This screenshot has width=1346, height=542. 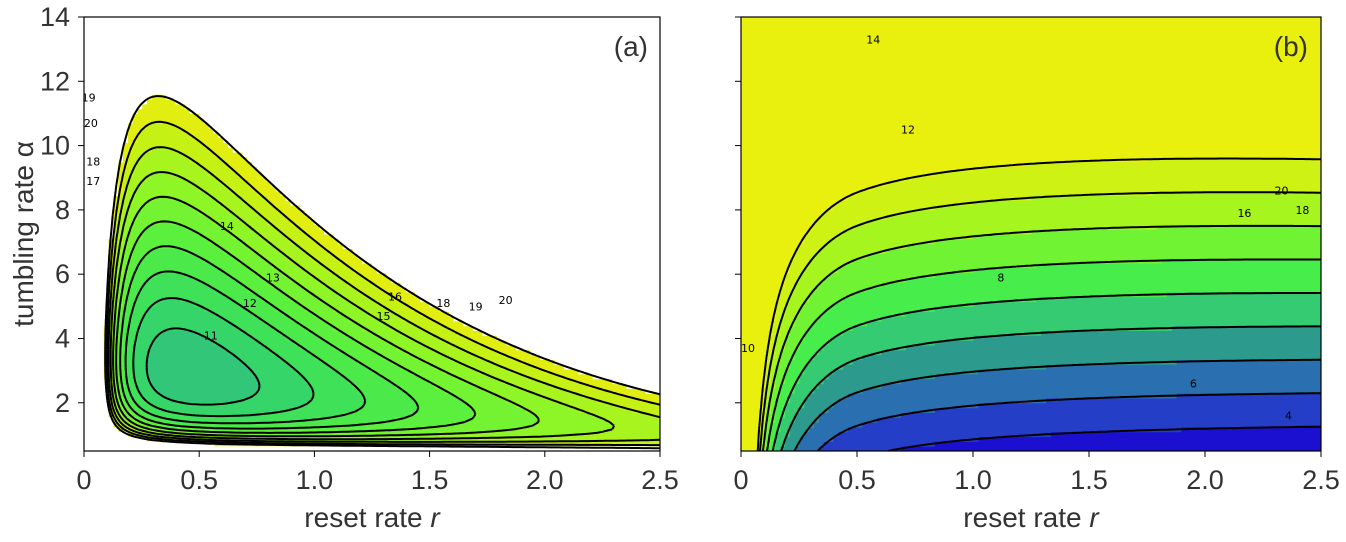 I want to click on panel-b-x-tick-label-4: 2.0, so click(x=1205, y=480).